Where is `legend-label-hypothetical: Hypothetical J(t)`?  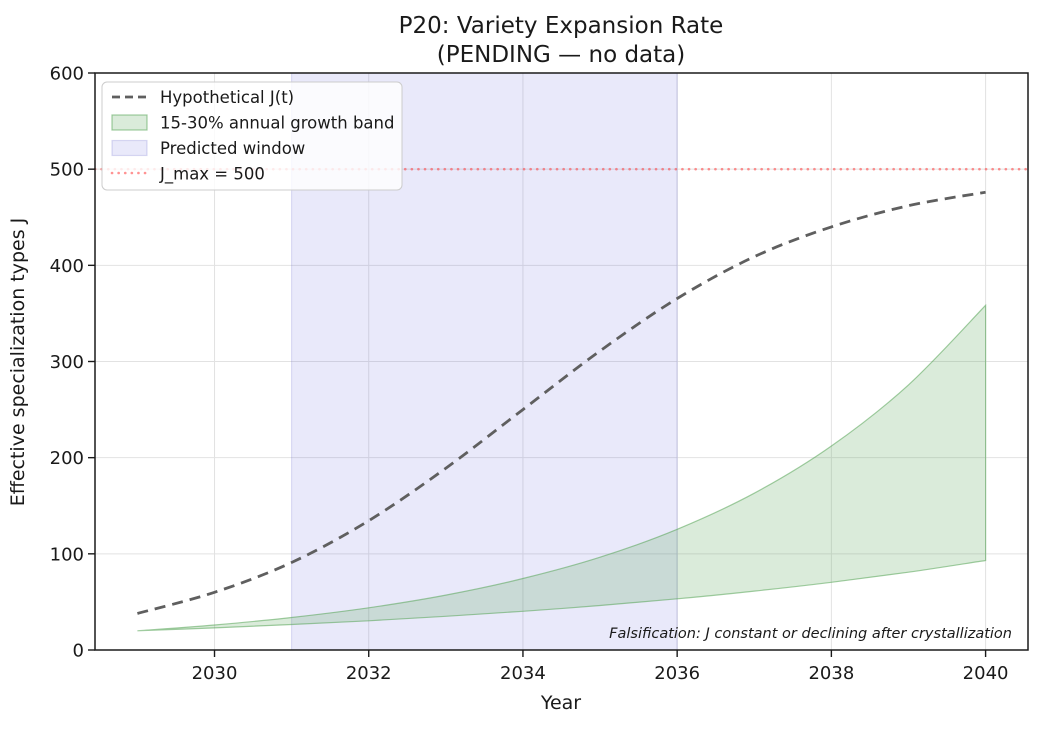 legend-label-hypothetical: Hypothetical J(t) is located at coordinates (227, 97).